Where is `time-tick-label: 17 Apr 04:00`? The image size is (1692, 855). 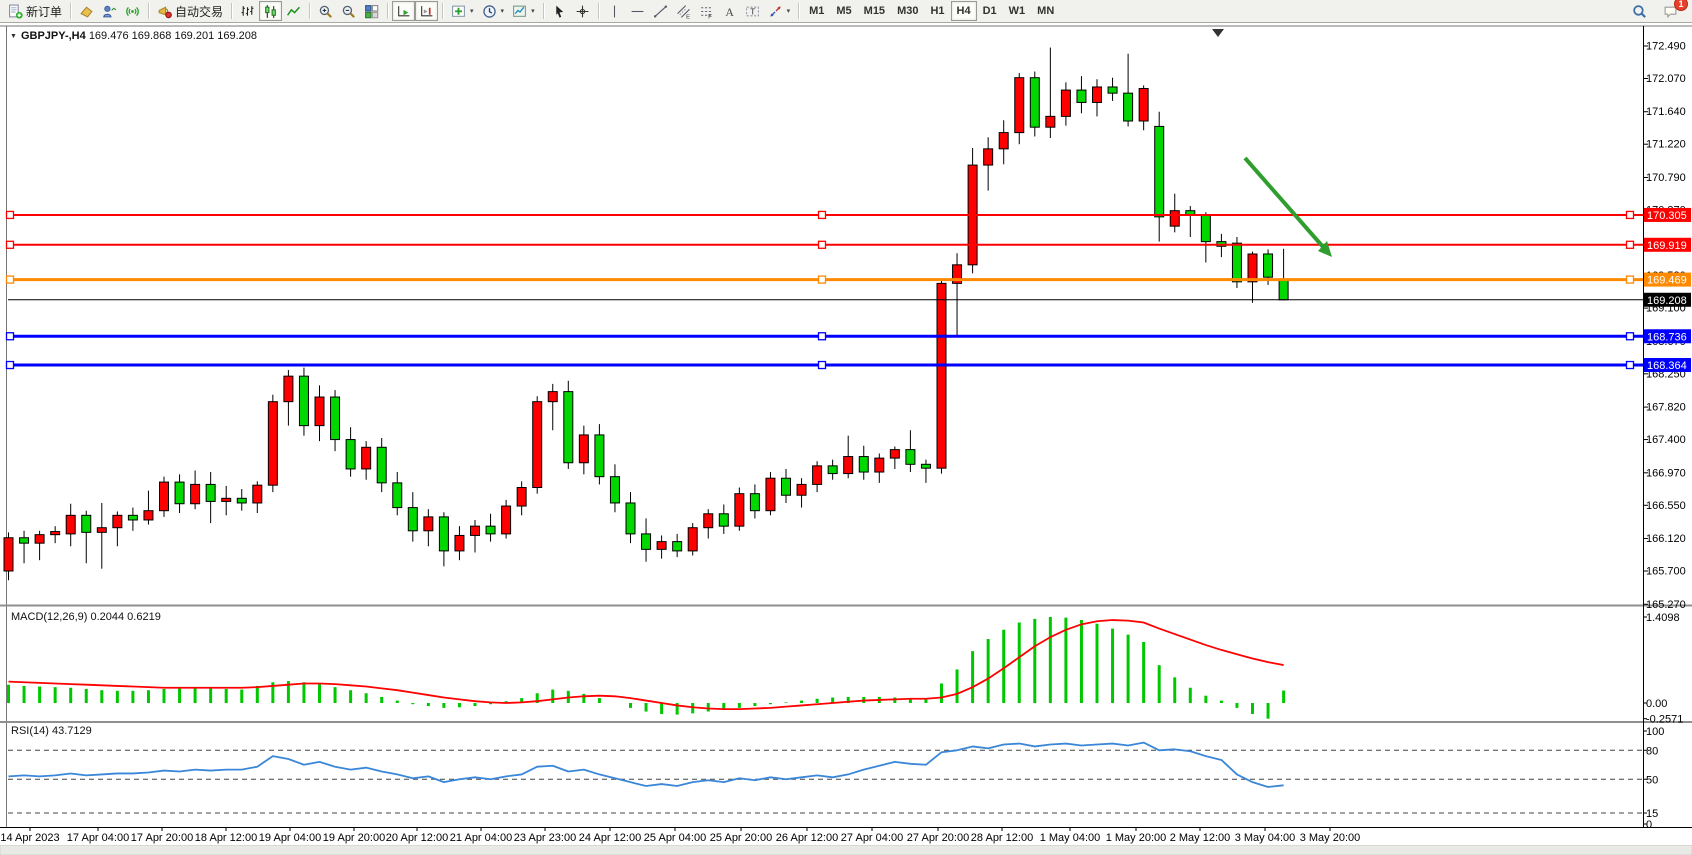 time-tick-label: 17 Apr 04:00 is located at coordinates (98, 838).